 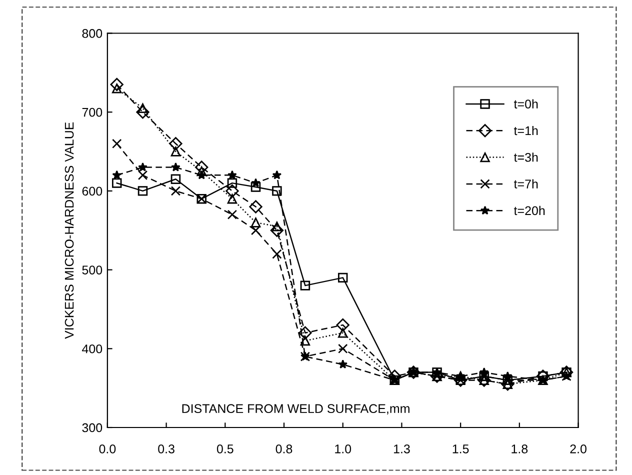 What do you see at coordinates (296, 409) in the screenshot?
I see `x-axis-title: DISTANCE FROM WELD SURFACE,mm` at bounding box center [296, 409].